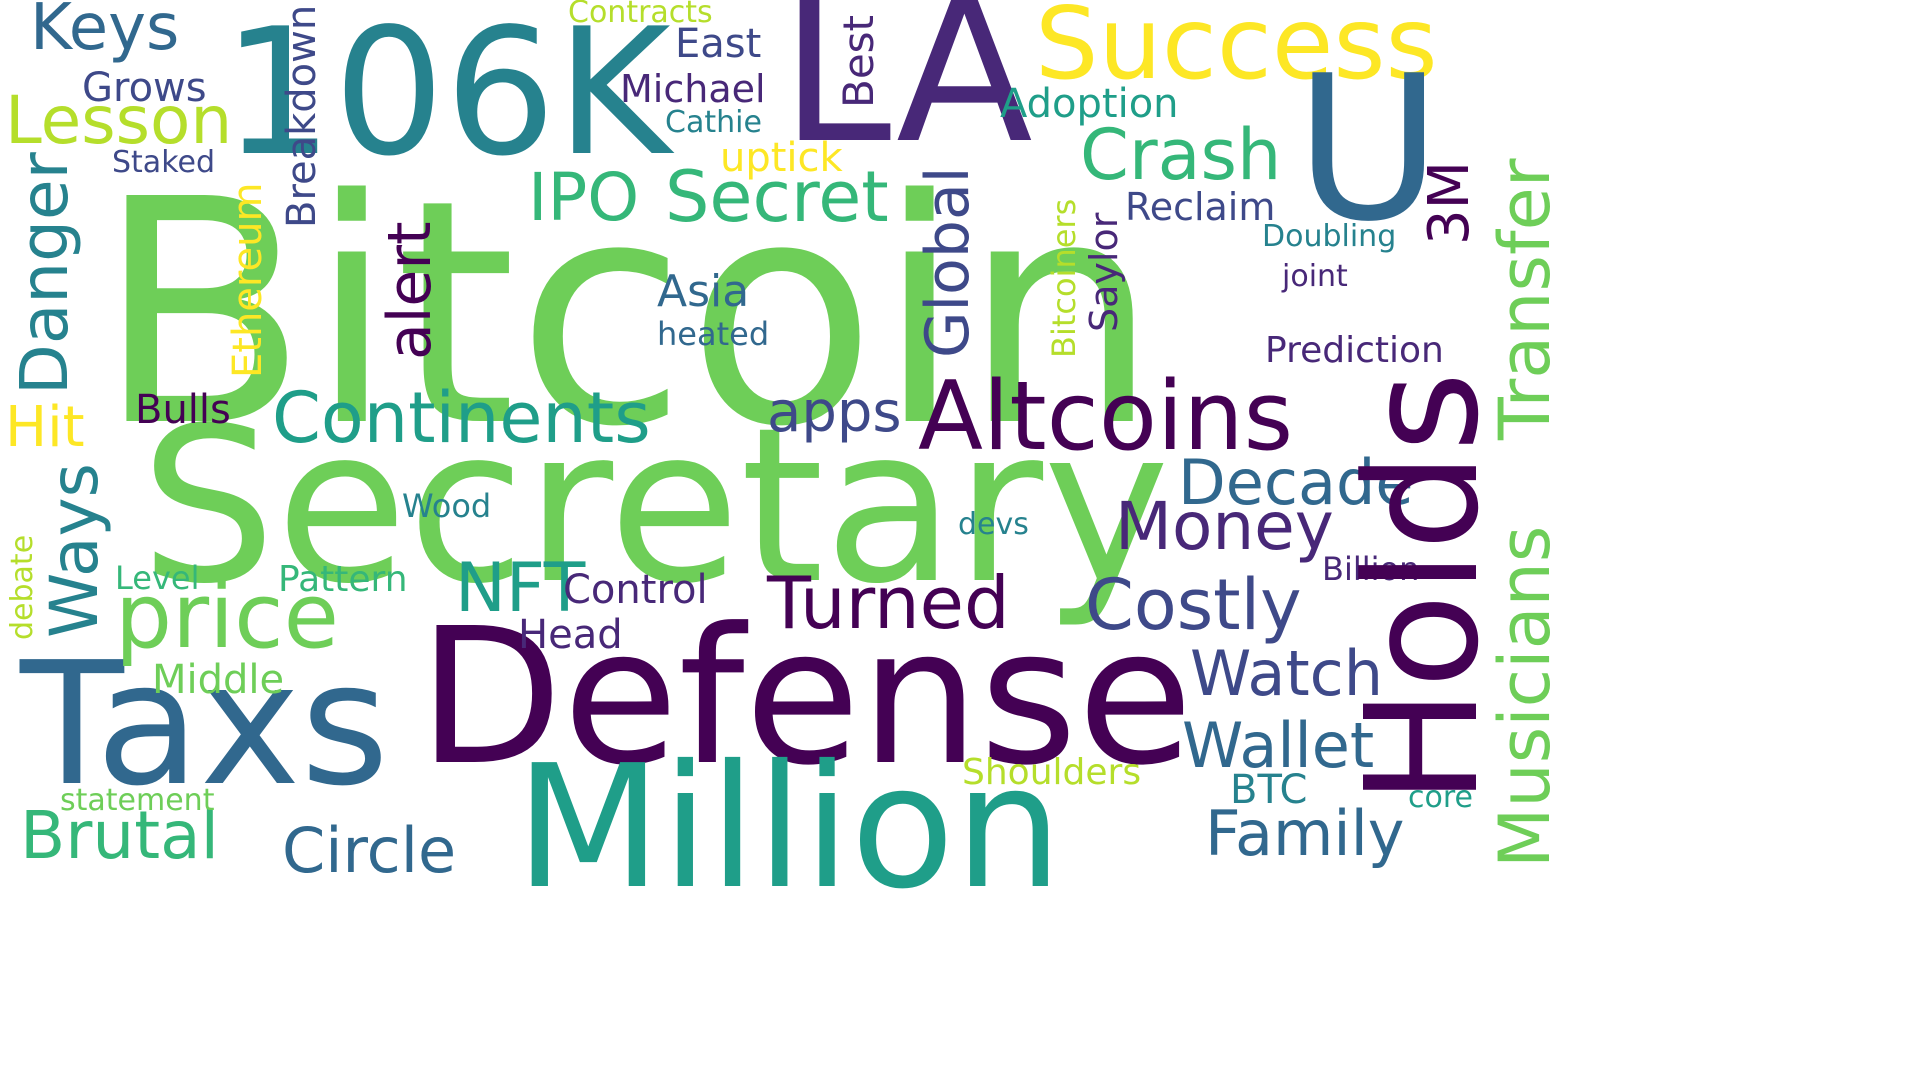 This screenshot has height=1080, width=1920. What do you see at coordinates (635, 590) in the screenshot?
I see `word-control: Control` at bounding box center [635, 590].